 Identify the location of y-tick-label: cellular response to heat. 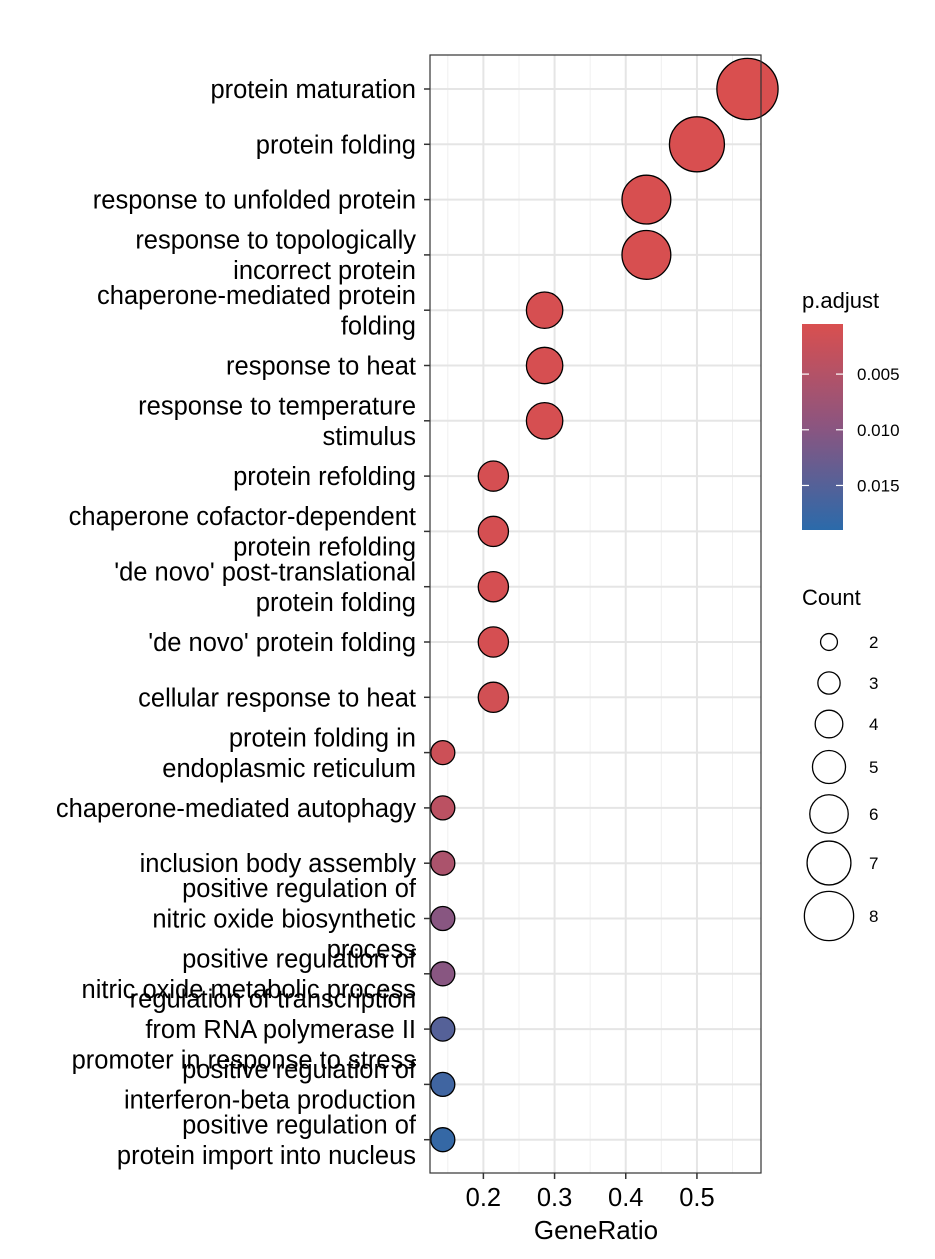
(277, 698).